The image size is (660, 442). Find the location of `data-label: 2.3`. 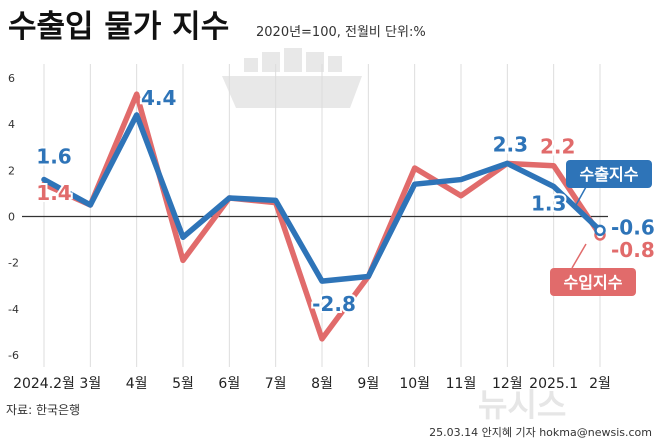

data-label: 2.3 is located at coordinates (510, 144).